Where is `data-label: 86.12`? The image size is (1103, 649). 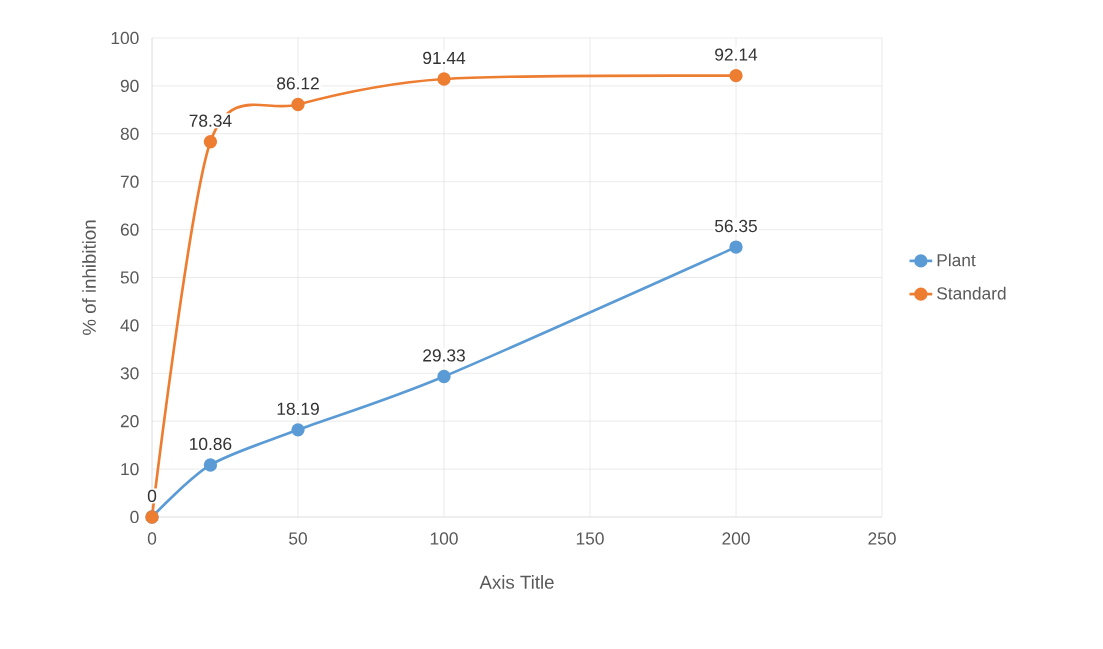
data-label: 86.12 is located at coordinates (298, 83).